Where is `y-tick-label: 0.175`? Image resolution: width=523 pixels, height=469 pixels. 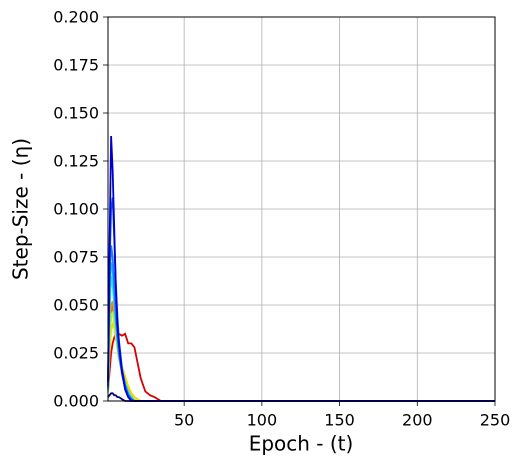 y-tick-label: 0.175 is located at coordinates (76, 65).